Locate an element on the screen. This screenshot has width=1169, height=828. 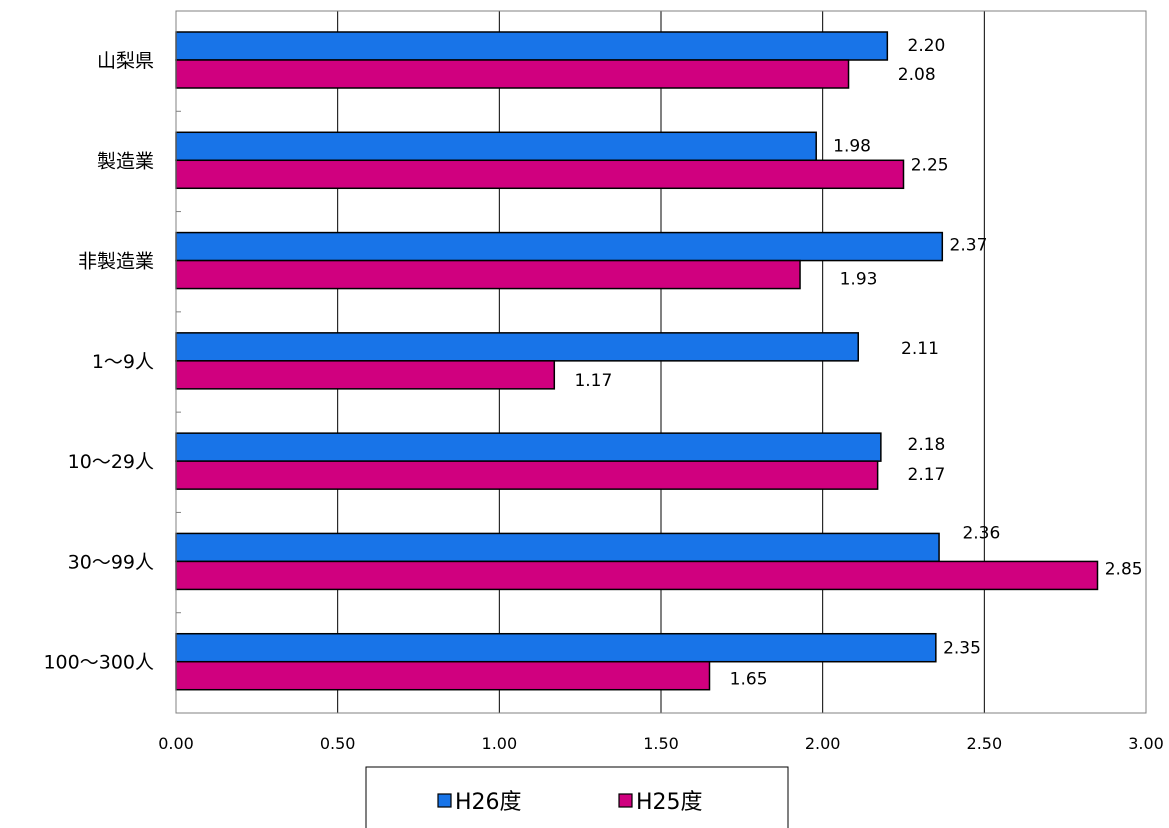
legend-label-h26: H26度 is located at coordinates (488, 802).